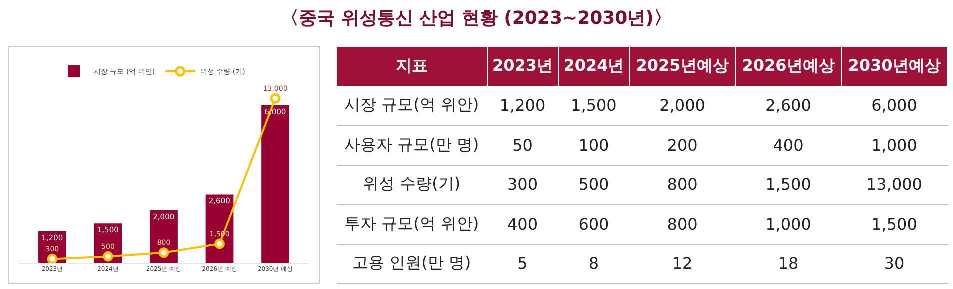  What do you see at coordinates (276, 184) in the screenshot?
I see `bar` at bounding box center [276, 184].